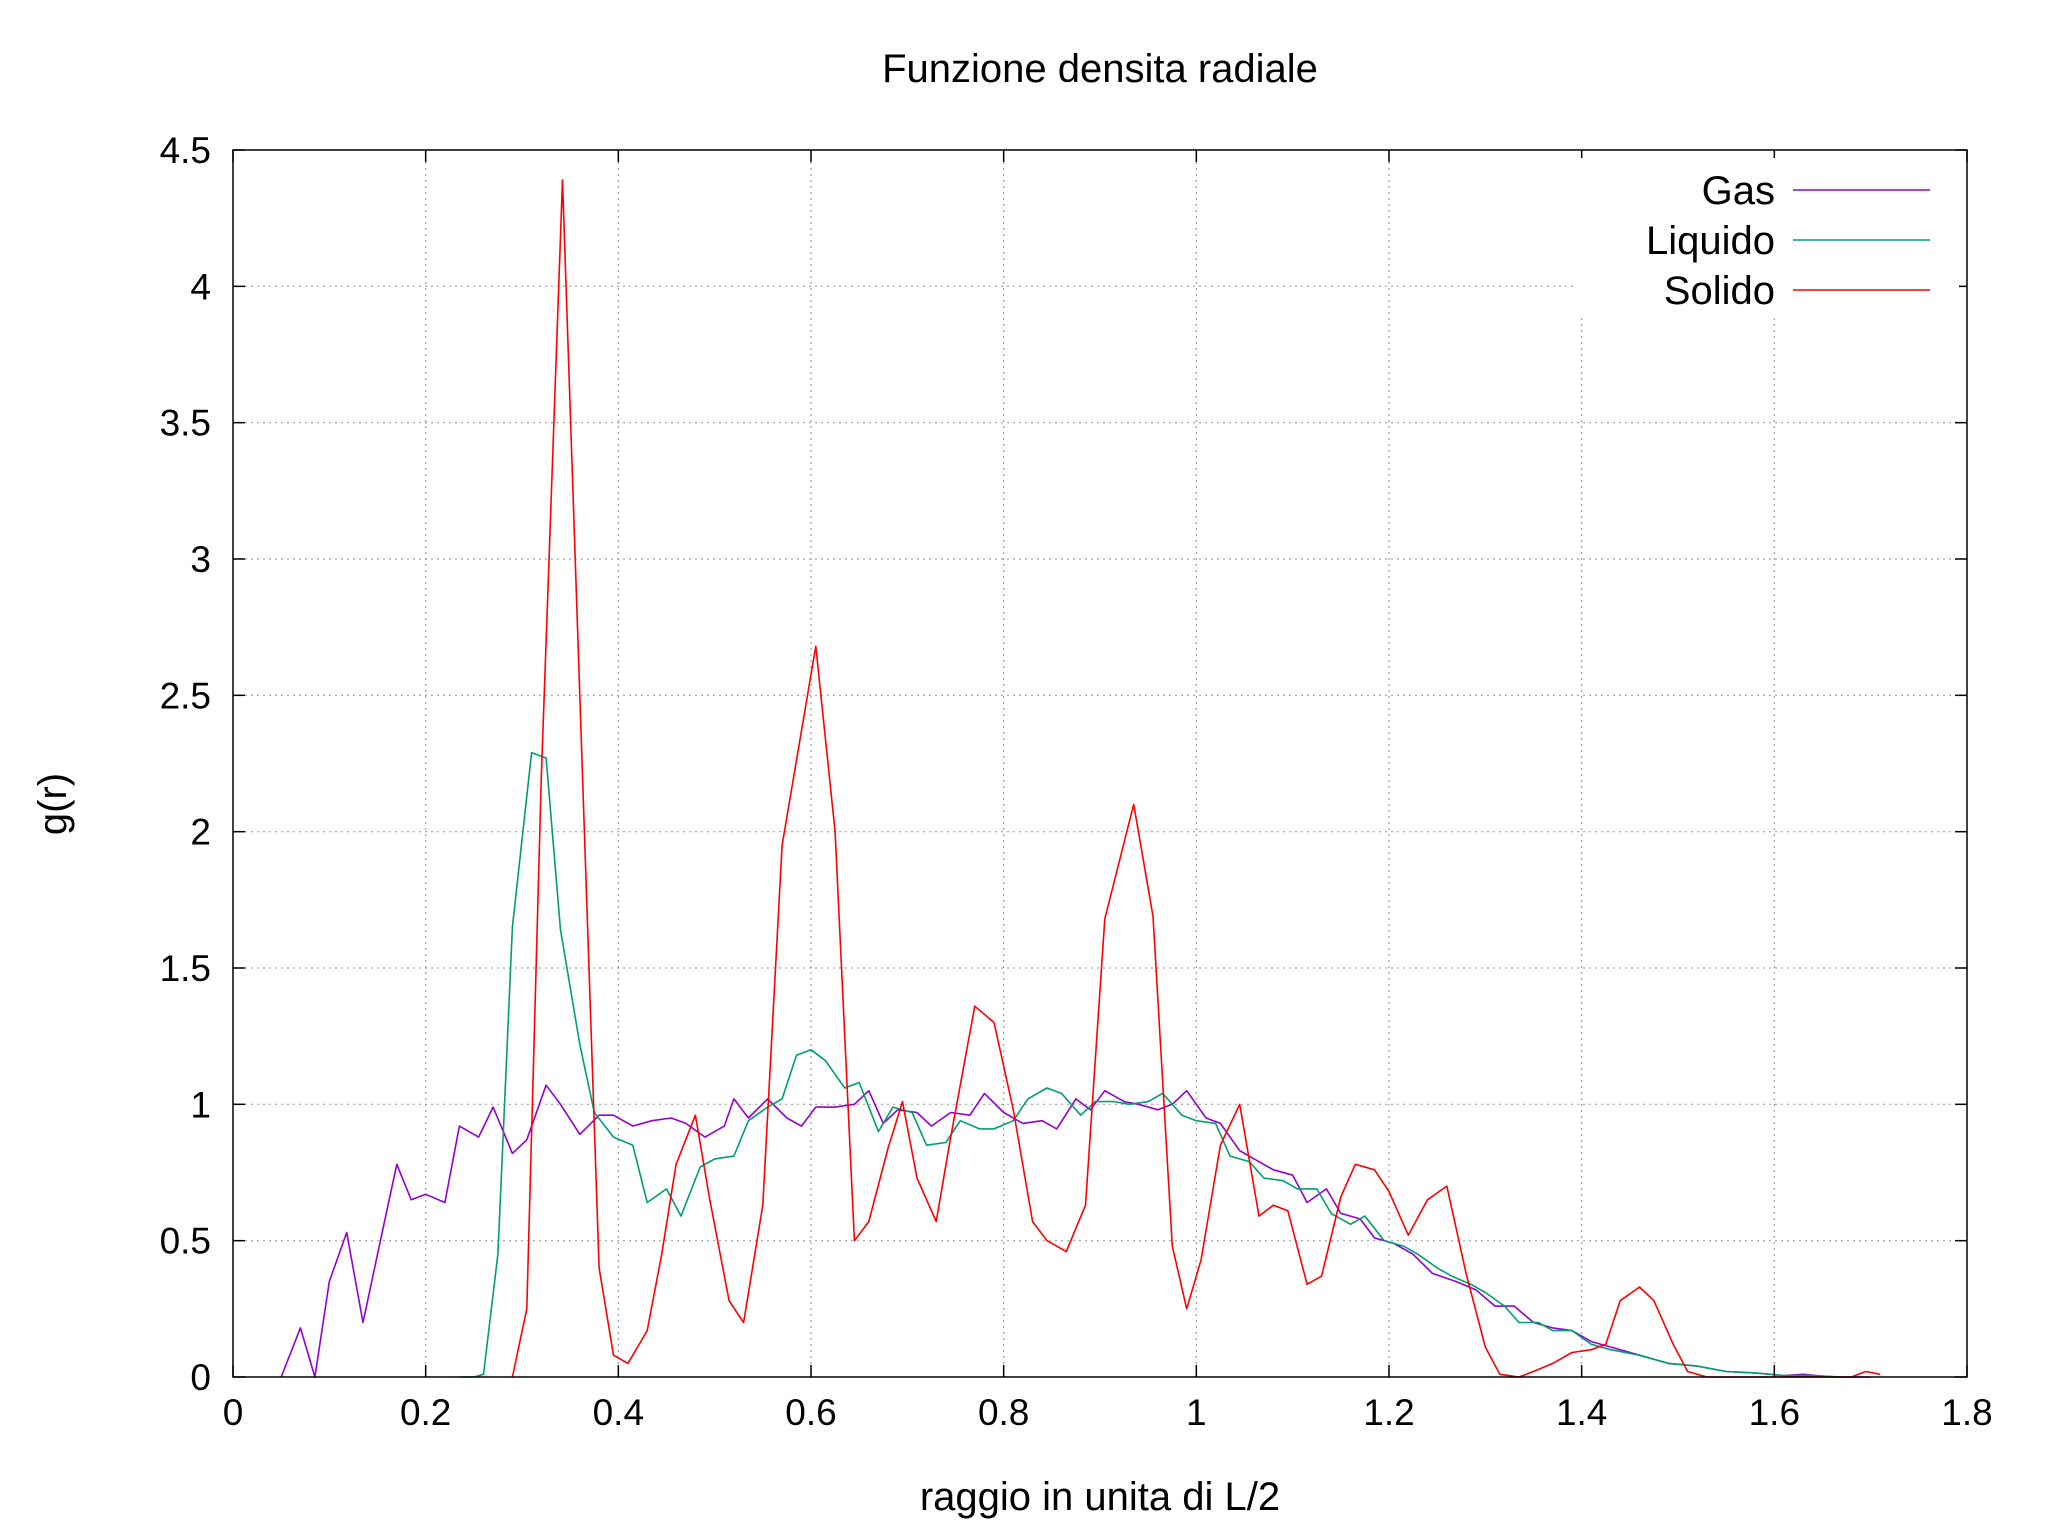 The image size is (2048, 1536). What do you see at coordinates (185, 1241) in the screenshot?
I see `y-tick-label: 0.5` at bounding box center [185, 1241].